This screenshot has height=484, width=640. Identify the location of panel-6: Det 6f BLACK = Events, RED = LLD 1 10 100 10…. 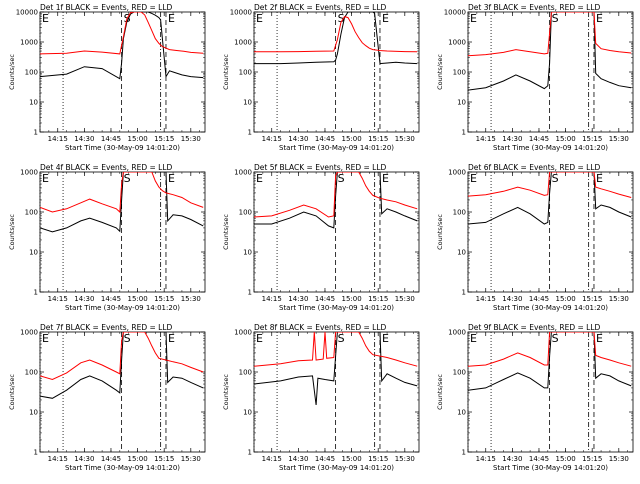
(535, 237).